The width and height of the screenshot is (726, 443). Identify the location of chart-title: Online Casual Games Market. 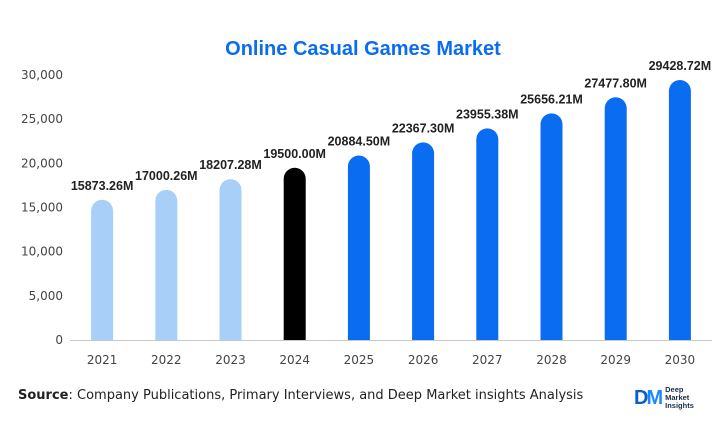
(363, 49).